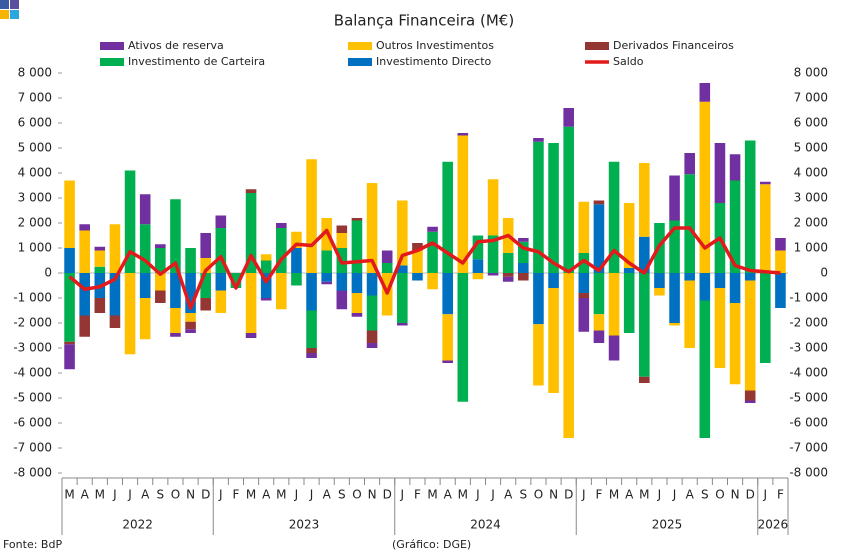 The height and width of the screenshot is (553, 848). I want to click on y2-tick-label: 7 000, so click(811, 98).